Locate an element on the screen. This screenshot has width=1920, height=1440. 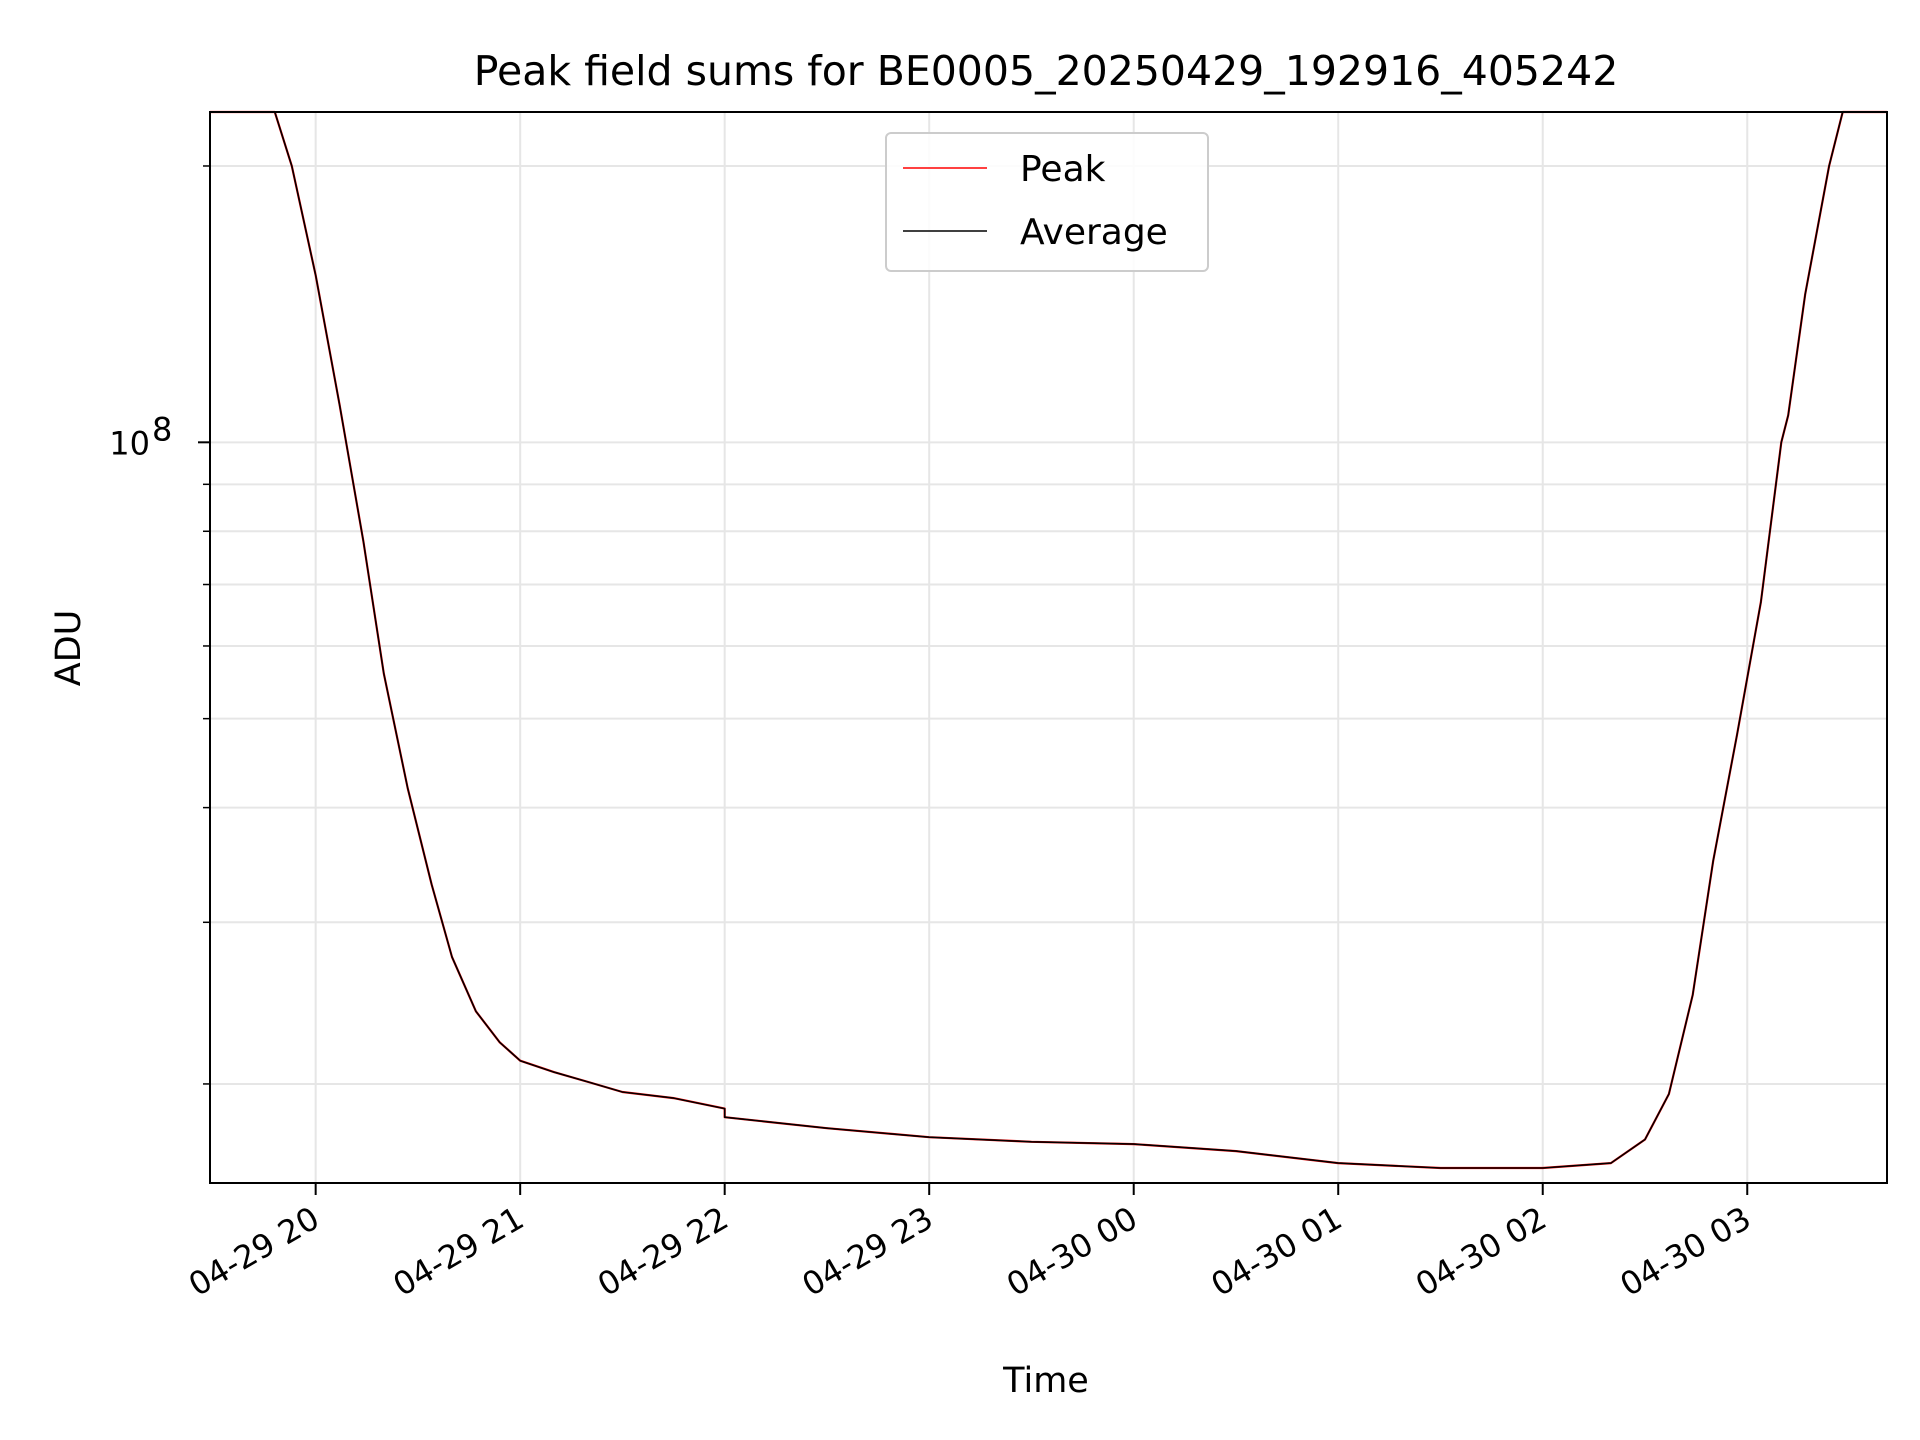
legend-label-peak: Peak is located at coordinates (1063, 169).